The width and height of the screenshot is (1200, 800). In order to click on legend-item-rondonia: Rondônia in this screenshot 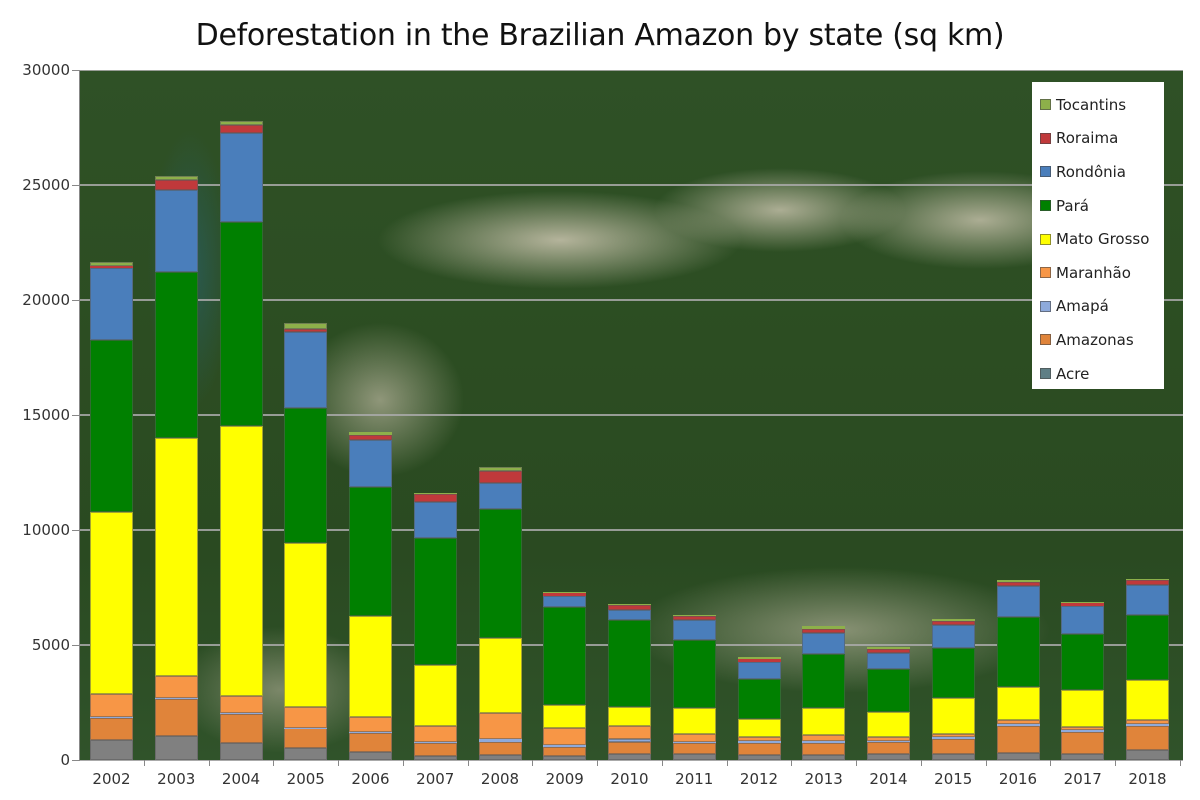, I will do `click(1098, 172)`.